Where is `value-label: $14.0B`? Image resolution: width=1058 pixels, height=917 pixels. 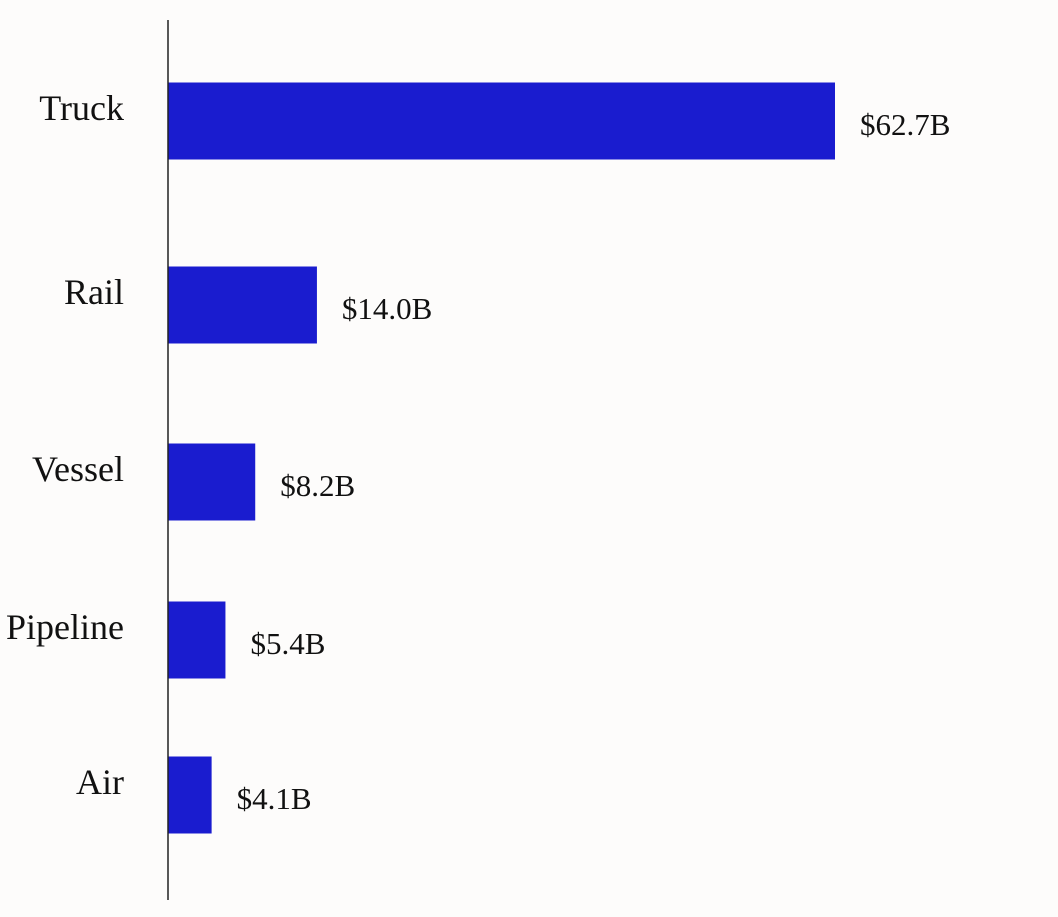
value-label: $14.0B is located at coordinates (387, 308).